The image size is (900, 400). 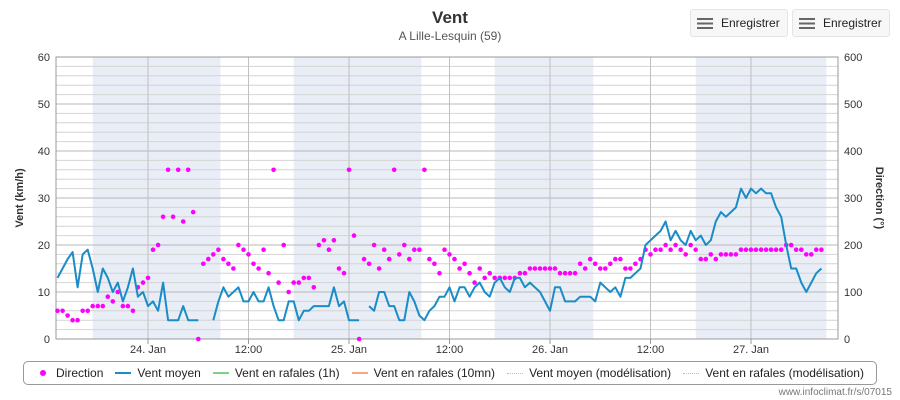 I want to click on legend-item: Direction, so click(x=69, y=373).